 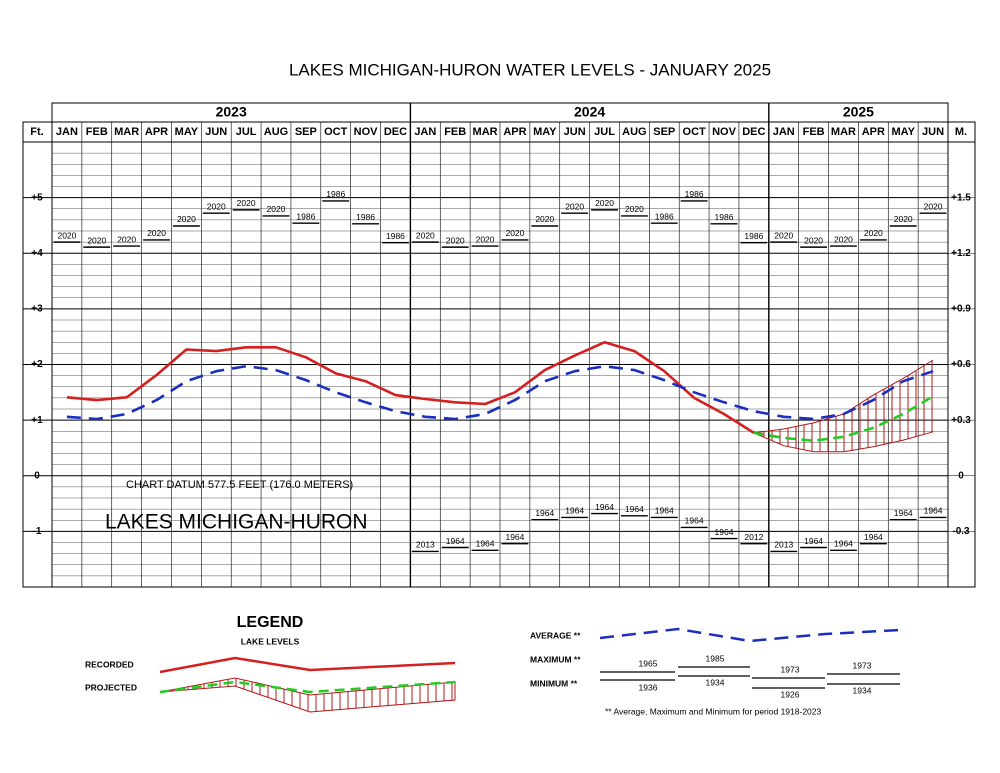 What do you see at coordinates (239, 485) in the screenshot?
I see `datum-note: CHART DATUM 577.5 FEET (176.0 METERS)` at bounding box center [239, 485].